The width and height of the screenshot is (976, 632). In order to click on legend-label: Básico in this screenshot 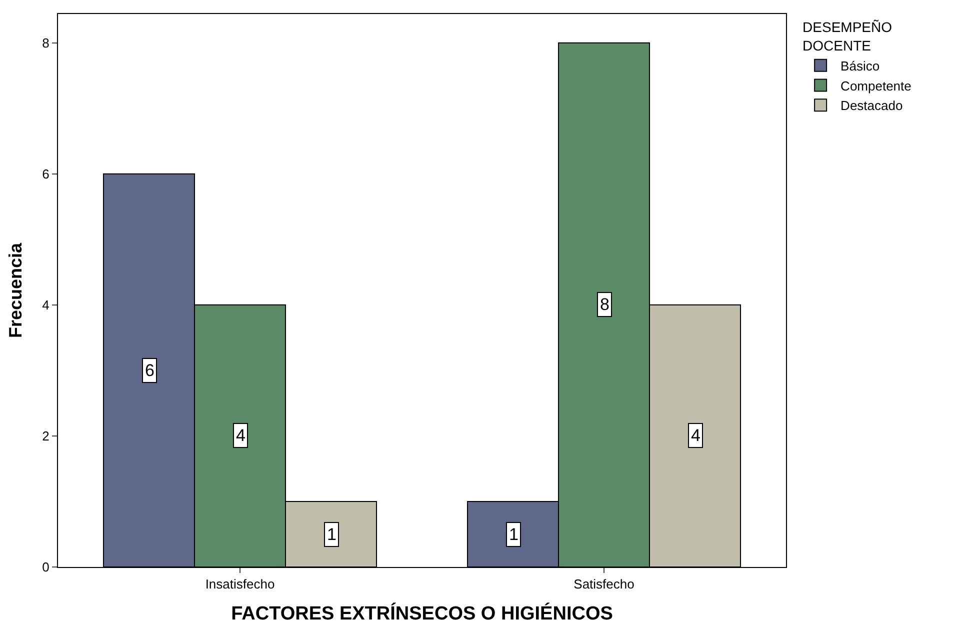, I will do `click(860, 66)`.